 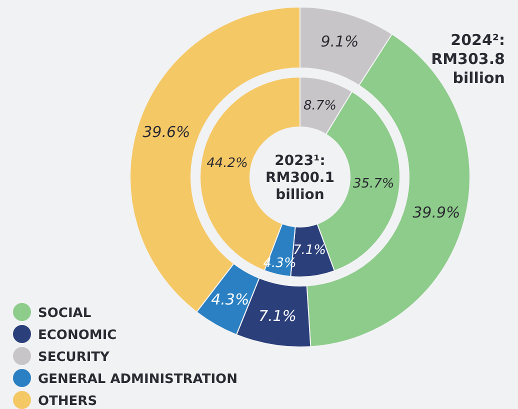 I want to click on data-label: 8.7%, so click(x=319, y=106).